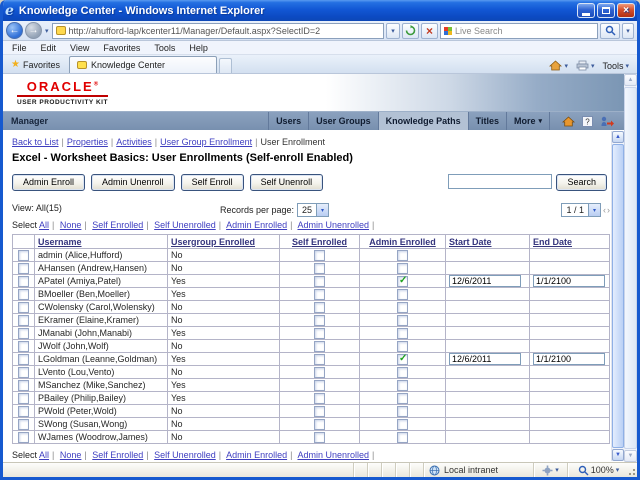 The width and height of the screenshot is (640, 480). What do you see at coordinates (568, 121) in the screenshot?
I see `home-icon` at bounding box center [568, 121].